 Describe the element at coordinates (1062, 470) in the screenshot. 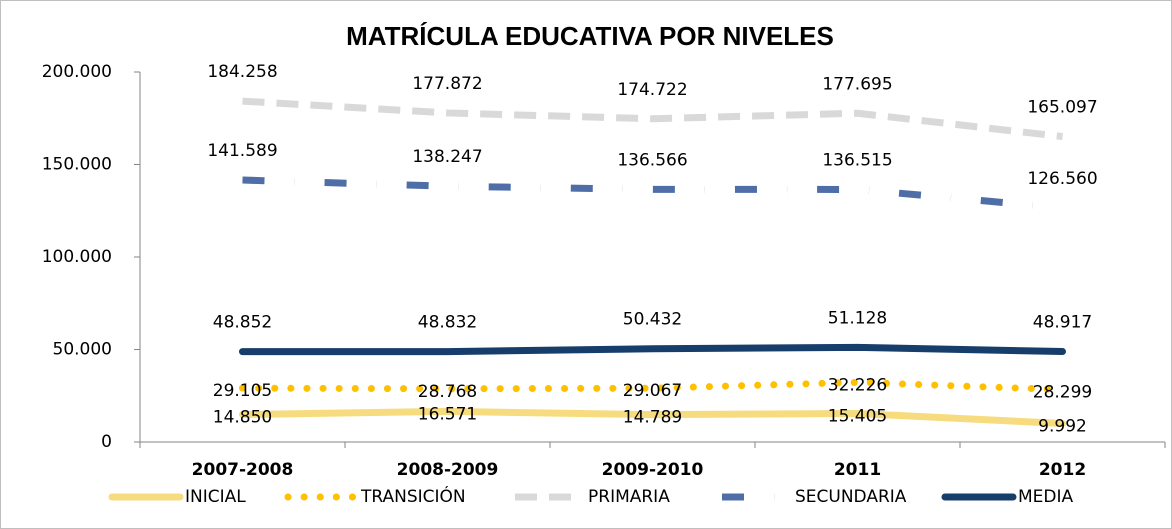

I see `x-tick-label: 2012` at that location.